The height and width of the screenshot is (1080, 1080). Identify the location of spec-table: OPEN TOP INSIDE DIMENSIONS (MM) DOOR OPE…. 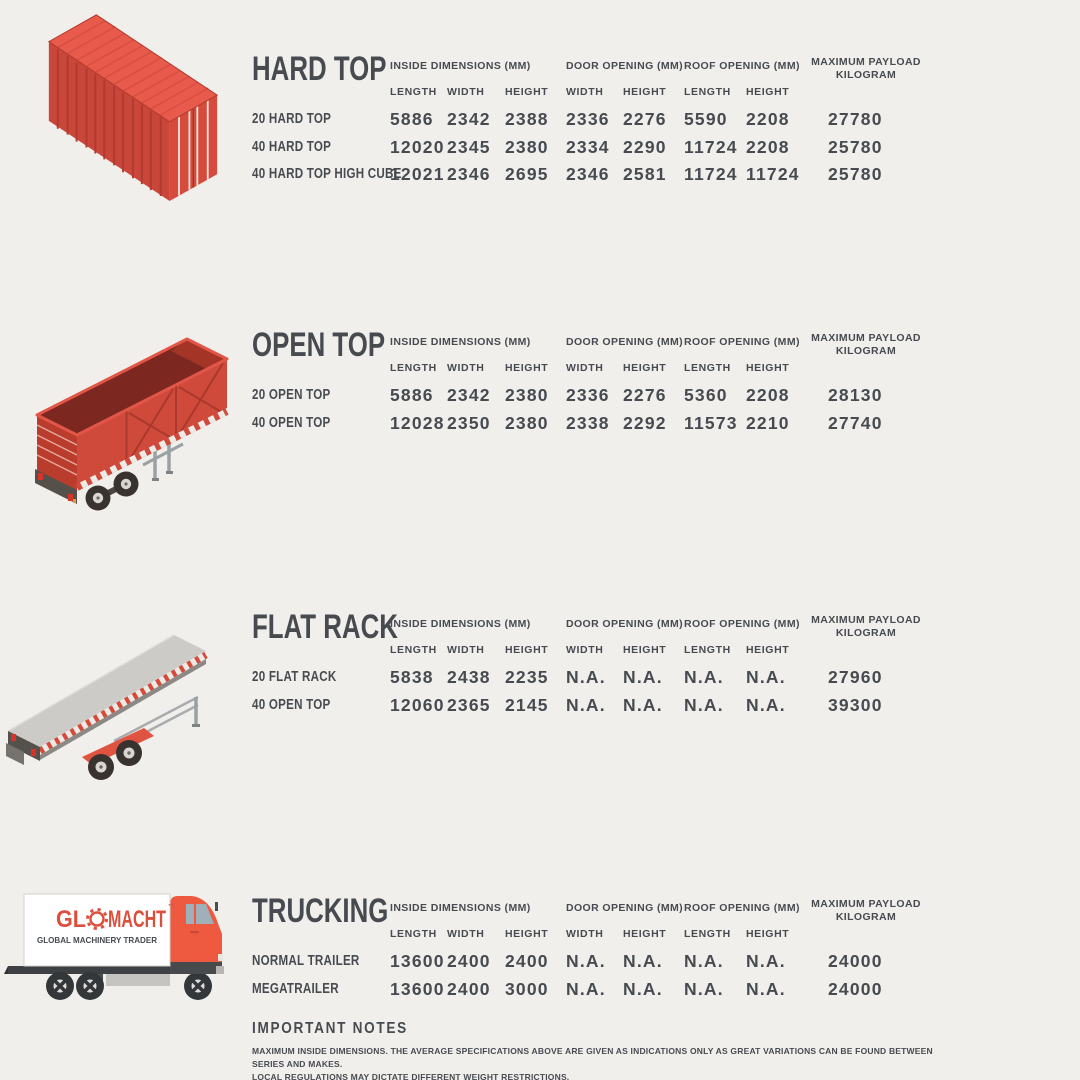
(597, 382).